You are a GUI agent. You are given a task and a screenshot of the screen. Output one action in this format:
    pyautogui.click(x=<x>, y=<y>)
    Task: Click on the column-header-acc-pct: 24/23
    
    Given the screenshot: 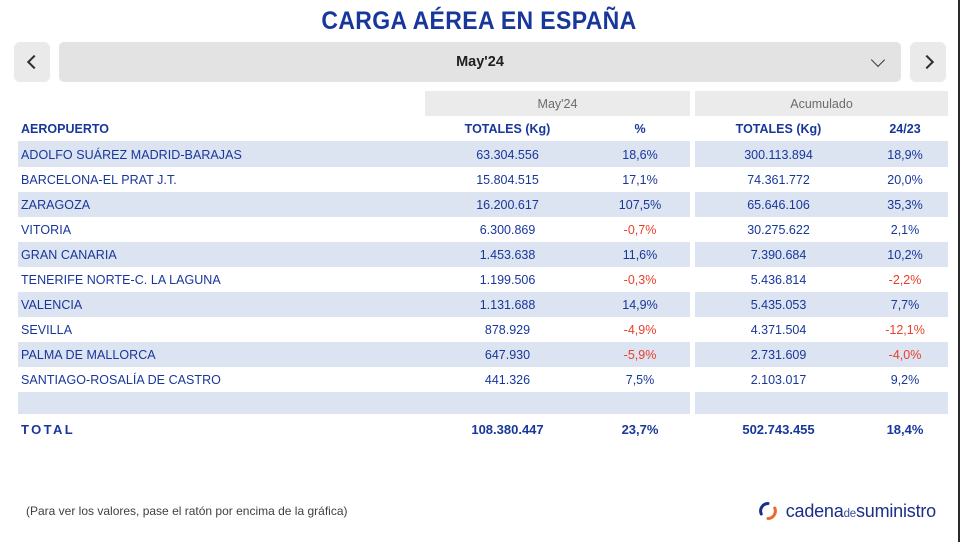 What is the action you would take?
    pyautogui.click(x=905, y=129)
    